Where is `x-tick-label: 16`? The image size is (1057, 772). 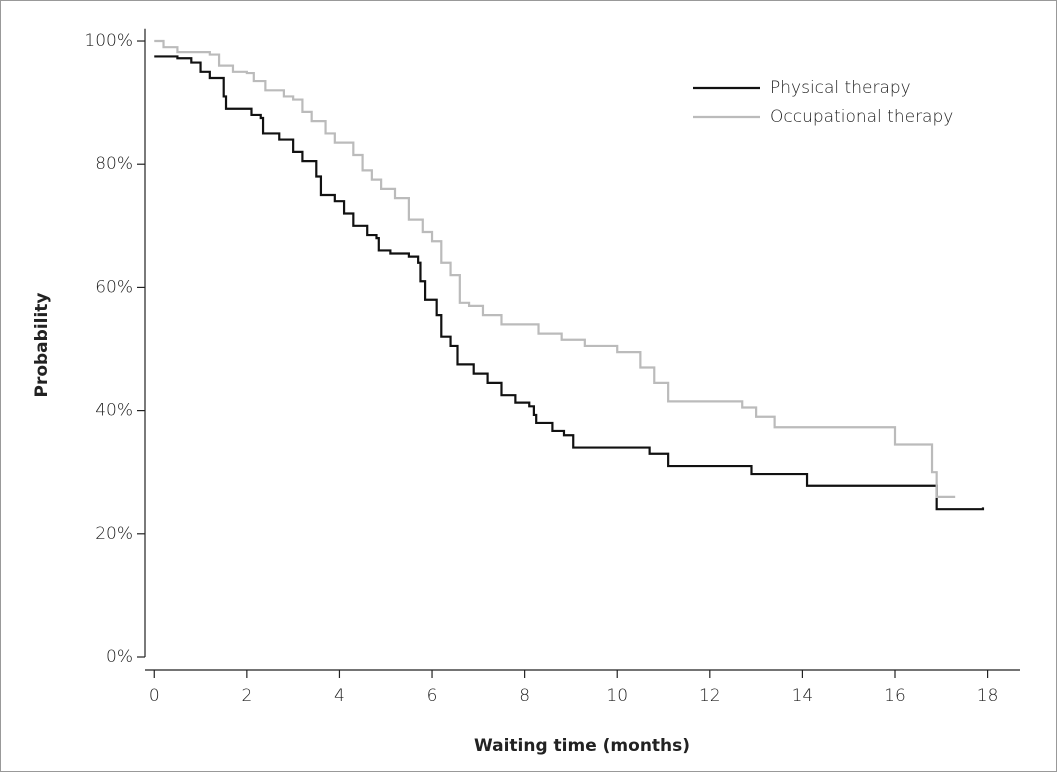
x-tick-label: 16 is located at coordinates (895, 696).